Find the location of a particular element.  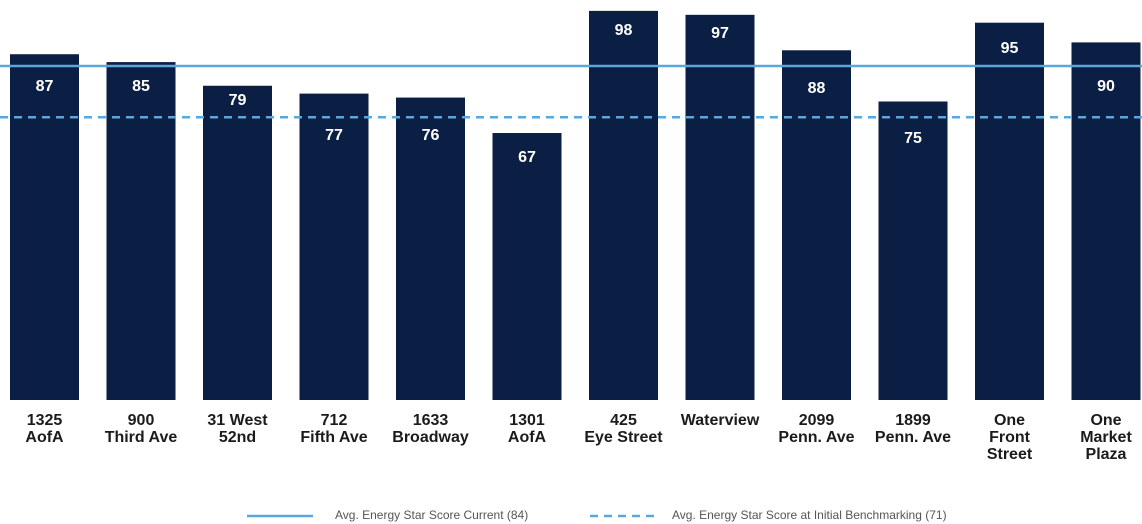

x-tick-label: 1325 AofA is located at coordinates (44, 429).